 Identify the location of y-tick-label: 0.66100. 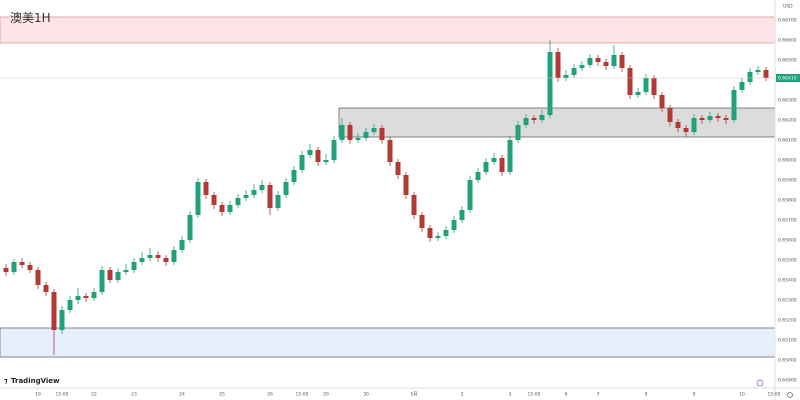
(787, 141).